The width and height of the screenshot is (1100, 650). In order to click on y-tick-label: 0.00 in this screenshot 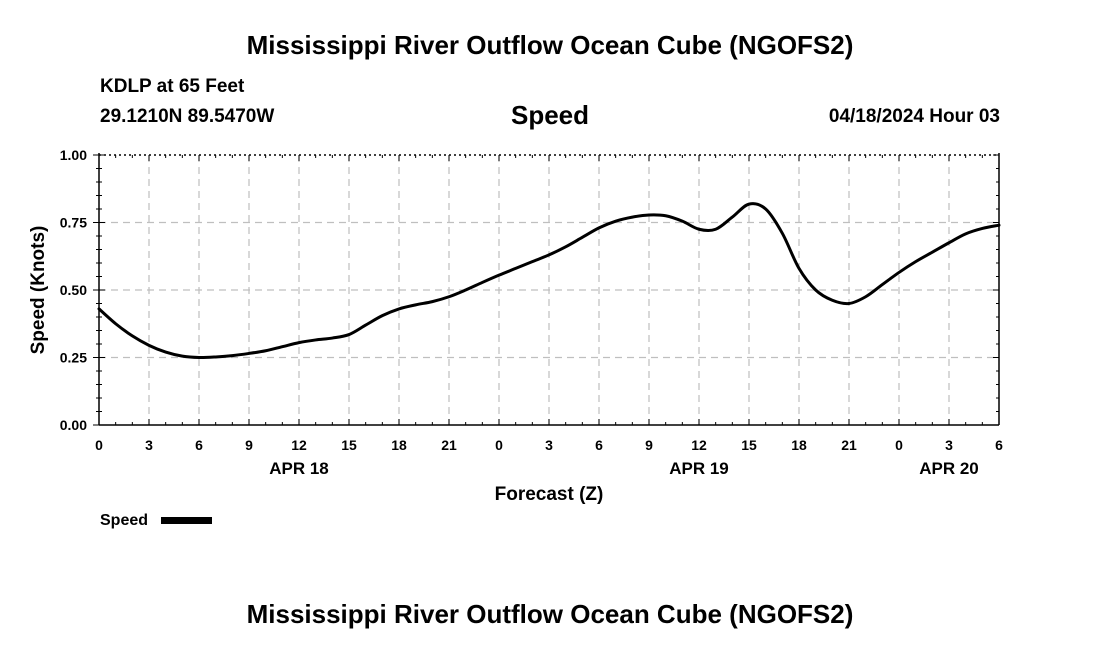, I will do `click(73, 425)`.